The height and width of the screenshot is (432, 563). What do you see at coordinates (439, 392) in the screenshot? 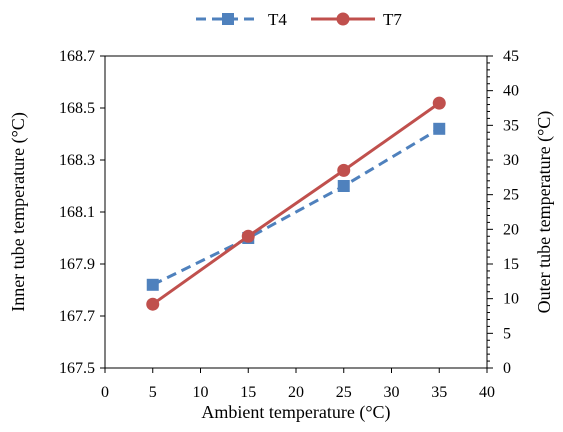
I see `x-tick-label: 35` at bounding box center [439, 392].